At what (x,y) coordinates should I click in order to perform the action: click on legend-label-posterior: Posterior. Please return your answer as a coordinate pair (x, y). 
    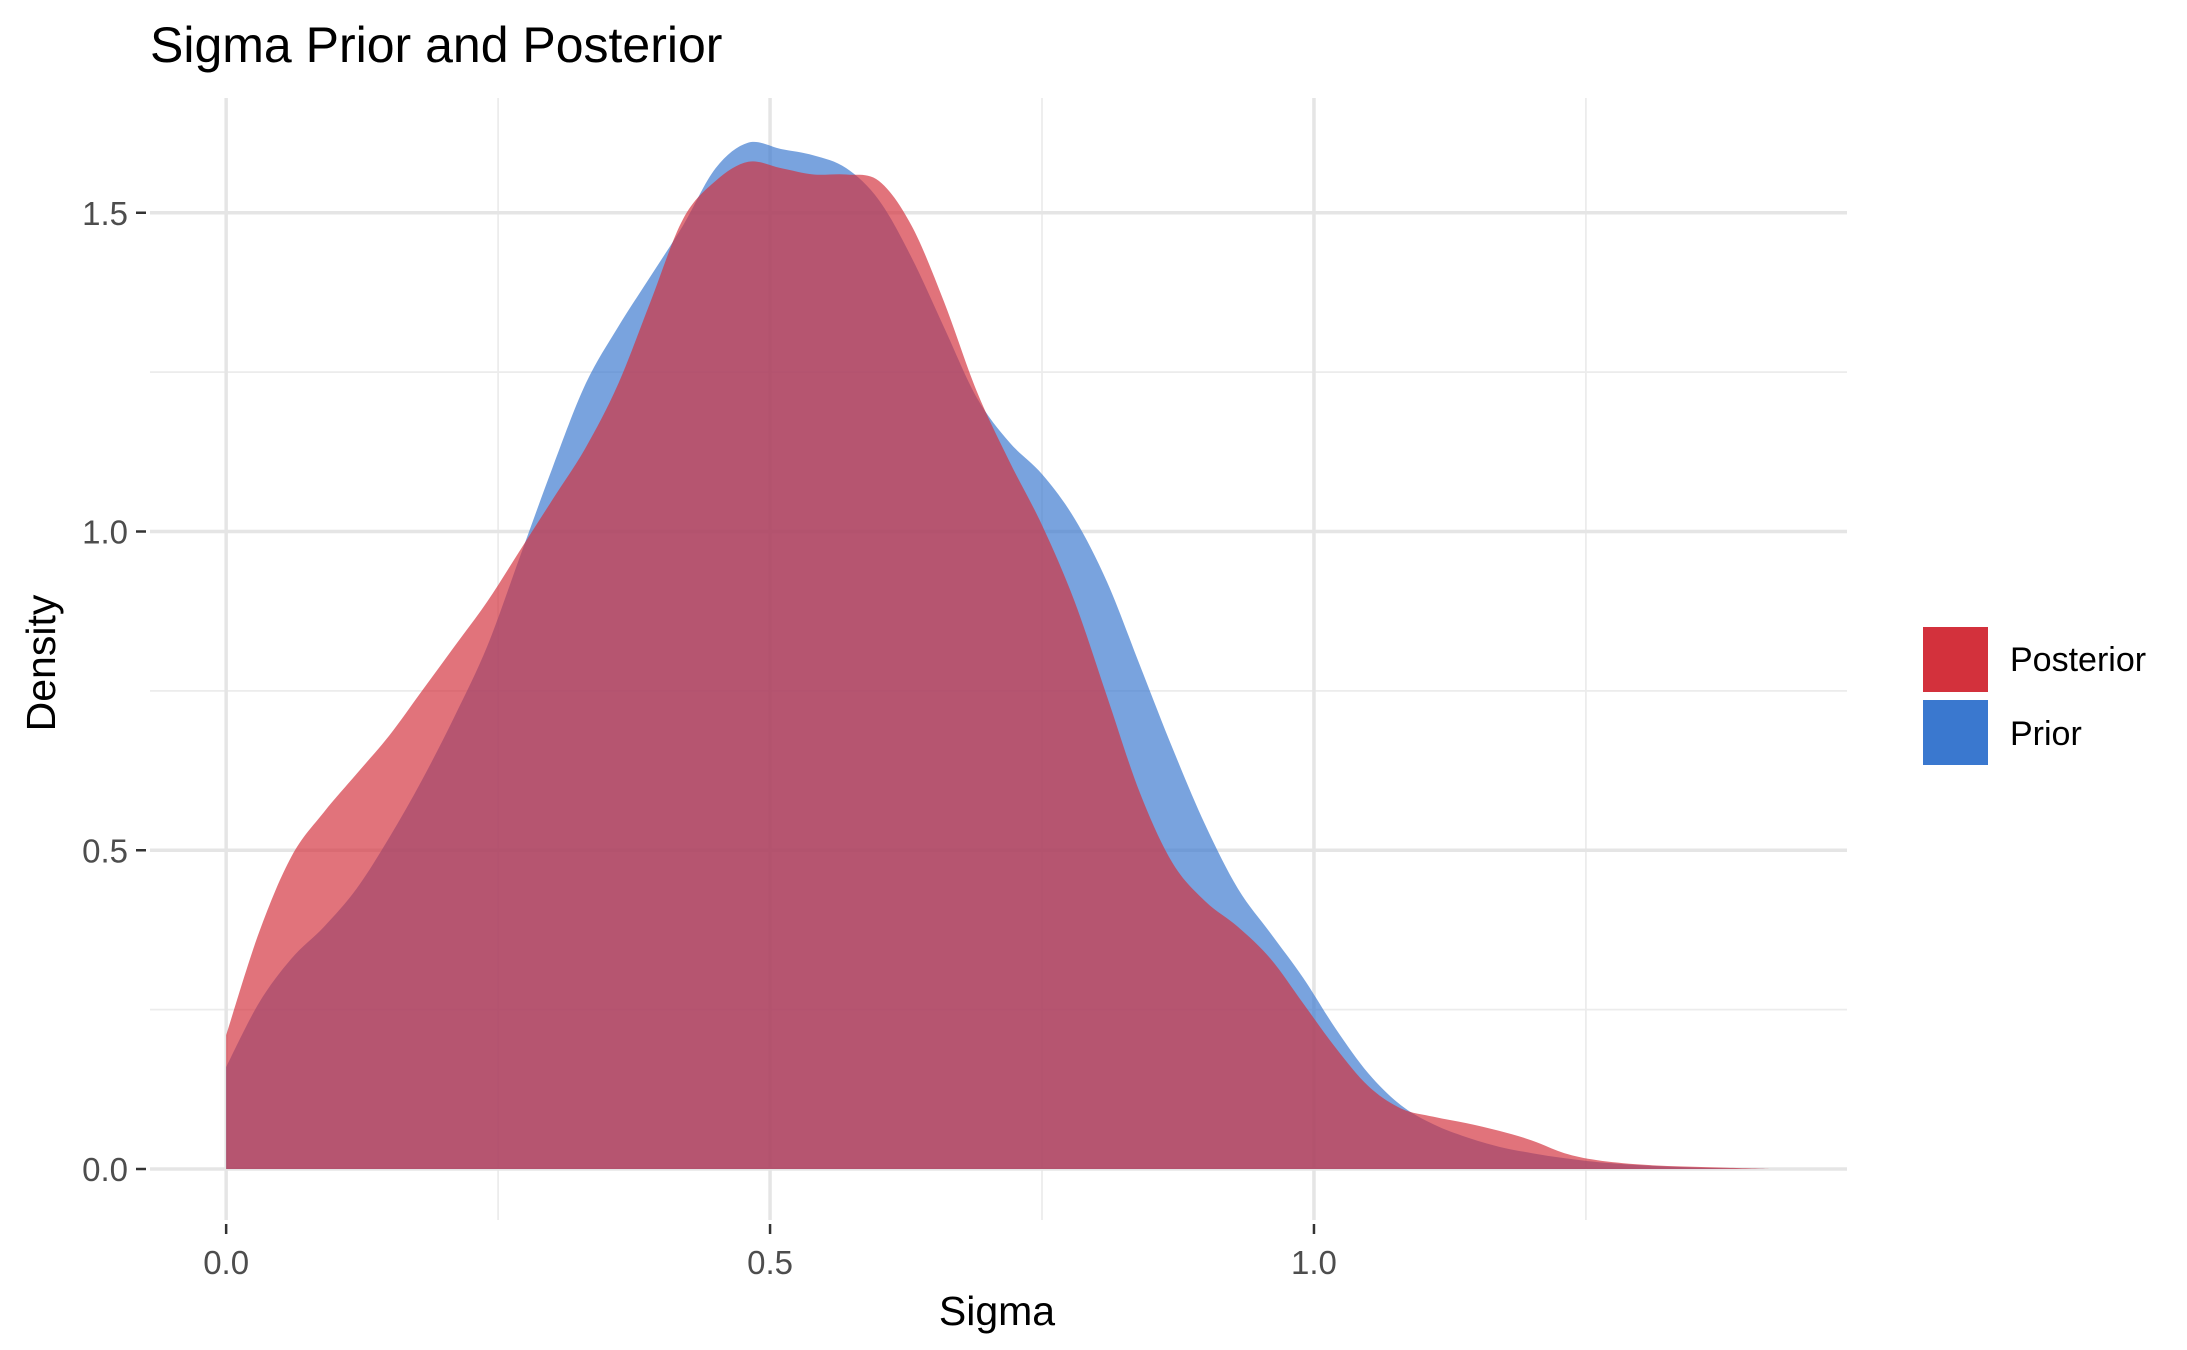
    Looking at the image, I should click on (2078, 660).